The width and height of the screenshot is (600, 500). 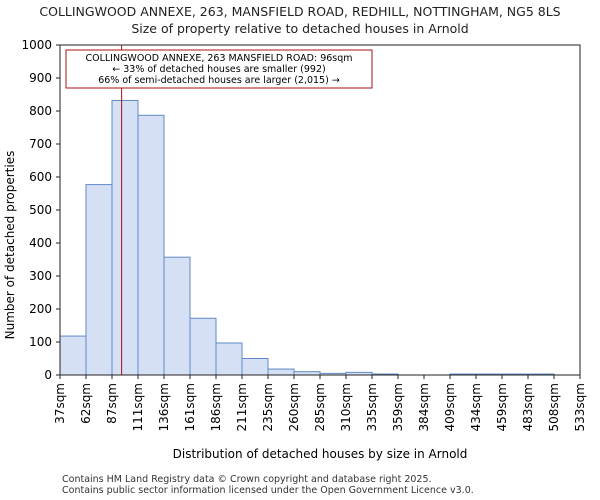 I want to click on x-tick-label: 434sqm, so click(x=476, y=407).